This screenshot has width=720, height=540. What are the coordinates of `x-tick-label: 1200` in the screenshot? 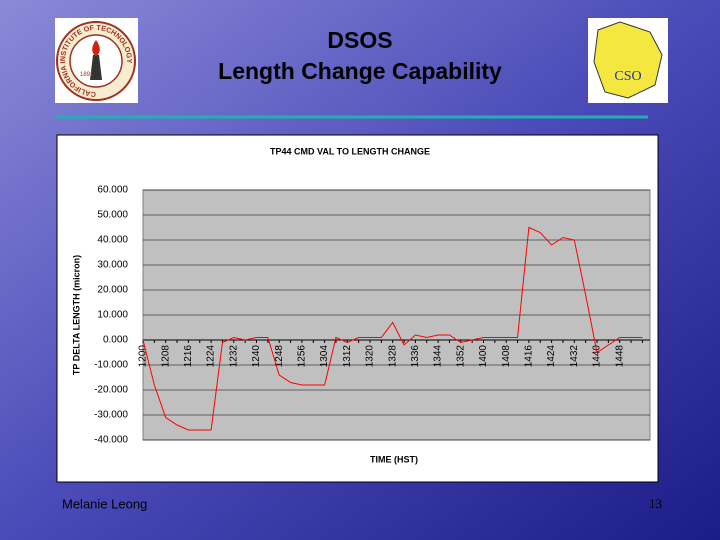 It's located at (143, 356).